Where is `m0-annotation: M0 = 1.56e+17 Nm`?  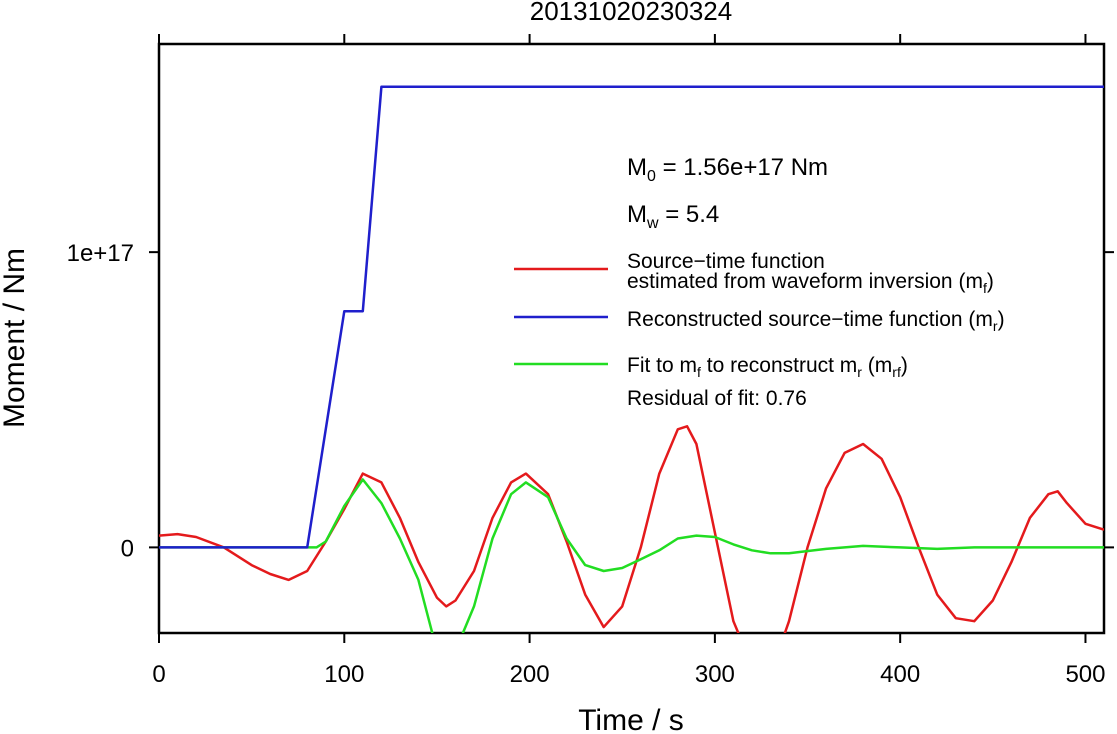 m0-annotation: M0 = 1.56e+17 Nm is located at coordinates (727, 169).